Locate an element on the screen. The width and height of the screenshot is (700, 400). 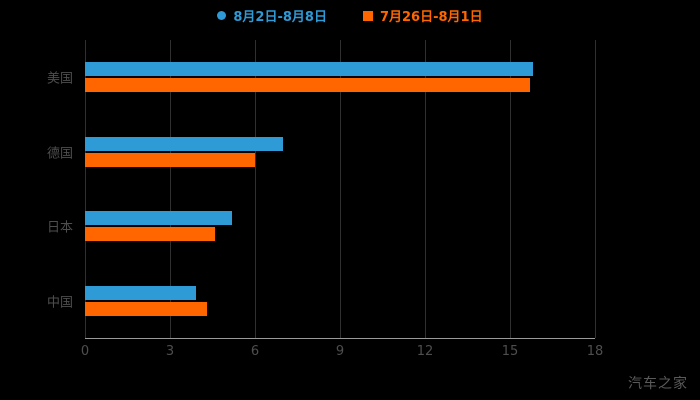
x-tick-label: 6 is located at coordinates (255, 351).